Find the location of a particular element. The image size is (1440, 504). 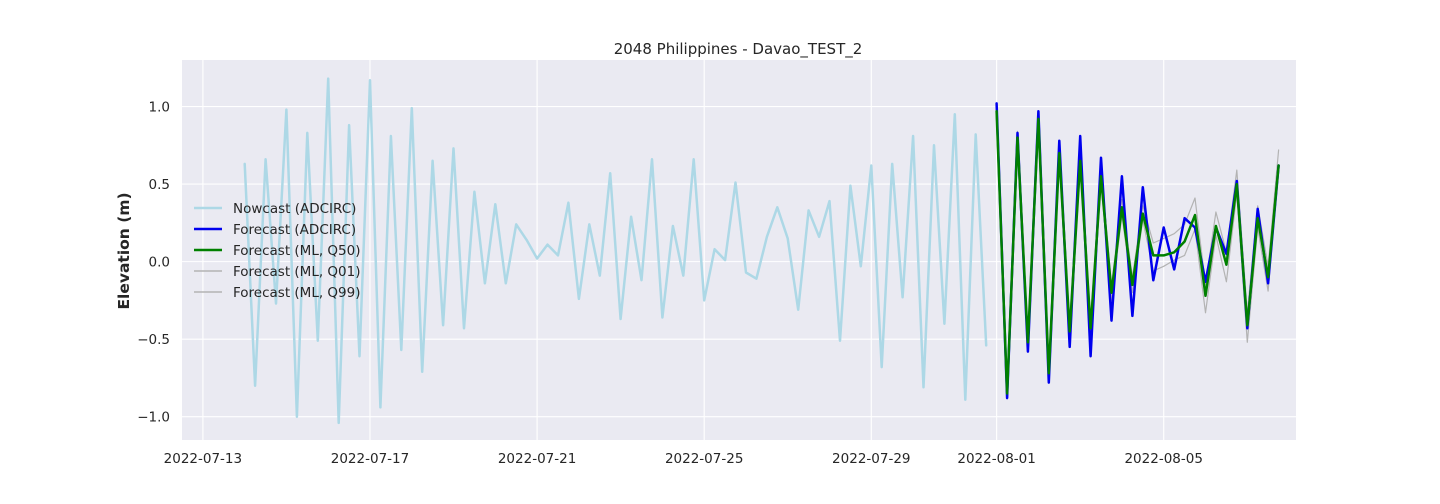

x-tick-label: 2022-07-13 is located at coordinates (203, 459).